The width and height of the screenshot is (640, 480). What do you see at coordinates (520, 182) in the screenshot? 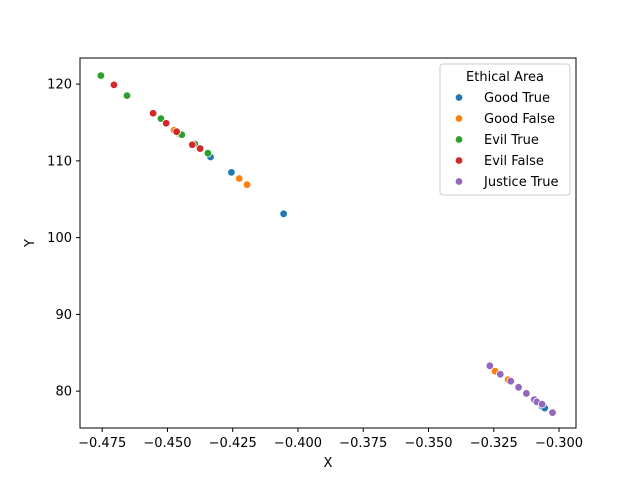
I see `legend-label-justice-true: Justice True` at bounding box center [520, 182].